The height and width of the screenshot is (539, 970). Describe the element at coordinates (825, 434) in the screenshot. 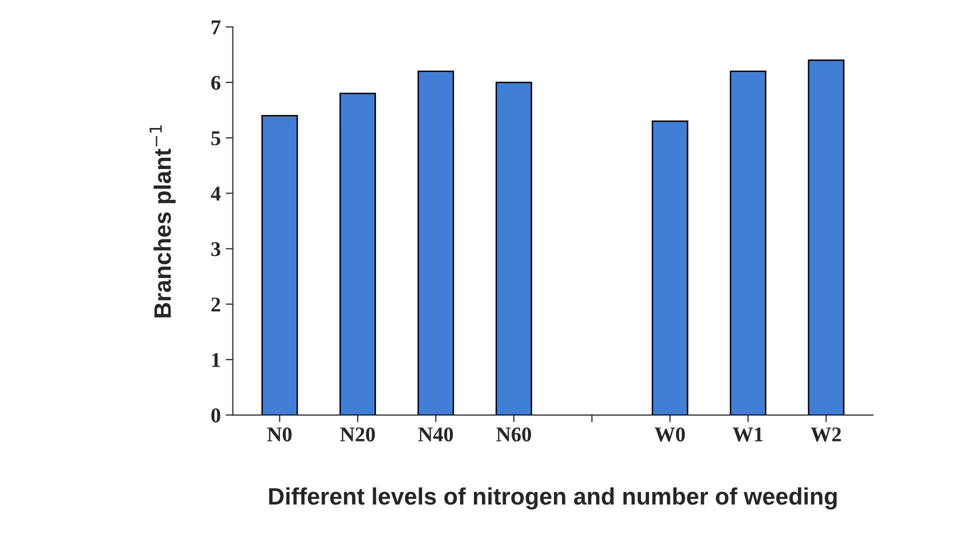

I see `x-tick-label: W2` at that location.